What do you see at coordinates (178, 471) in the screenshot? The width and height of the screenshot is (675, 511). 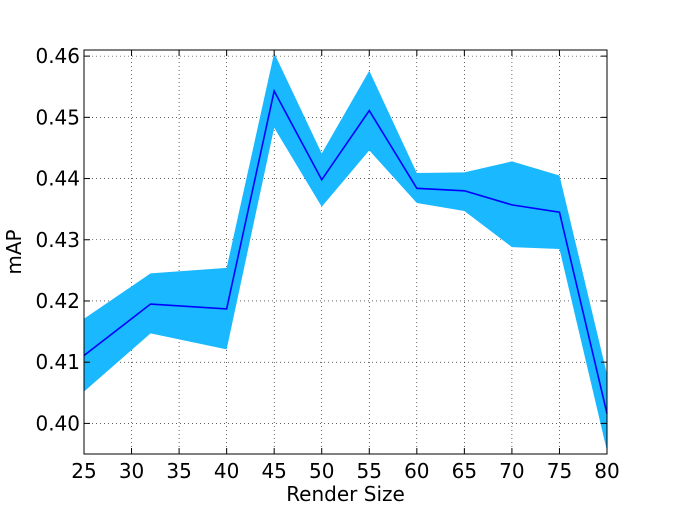 I see `x-tick-label: 35` at bounding box center [178, 471].